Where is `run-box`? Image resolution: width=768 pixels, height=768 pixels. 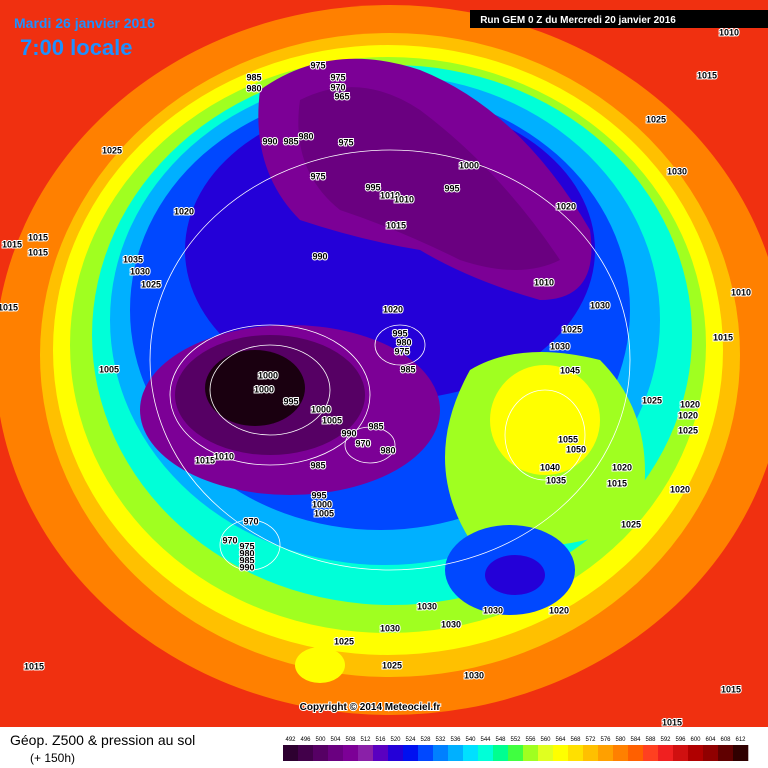 run-box is located at coordinates (619, 19).